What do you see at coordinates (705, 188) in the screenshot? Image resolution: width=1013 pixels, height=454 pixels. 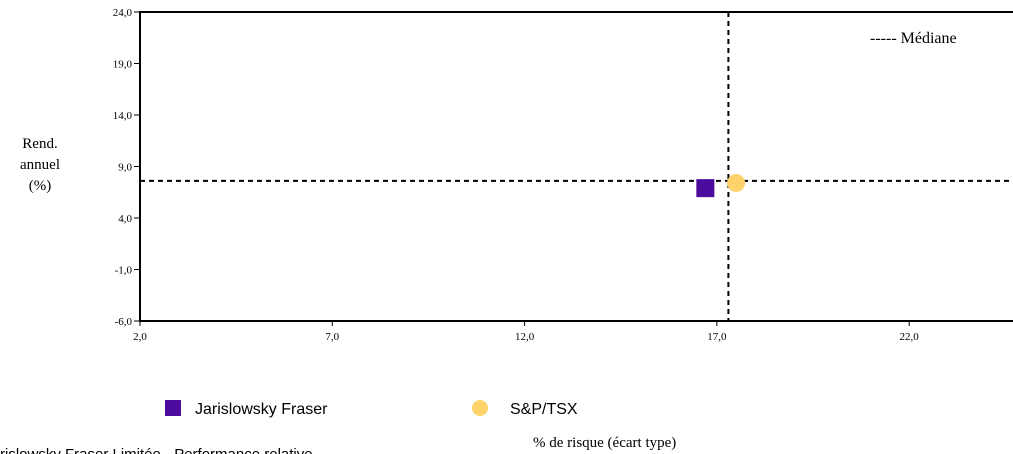 I see `point-jarislowsky-fraser` at bounding box center [705, 188].